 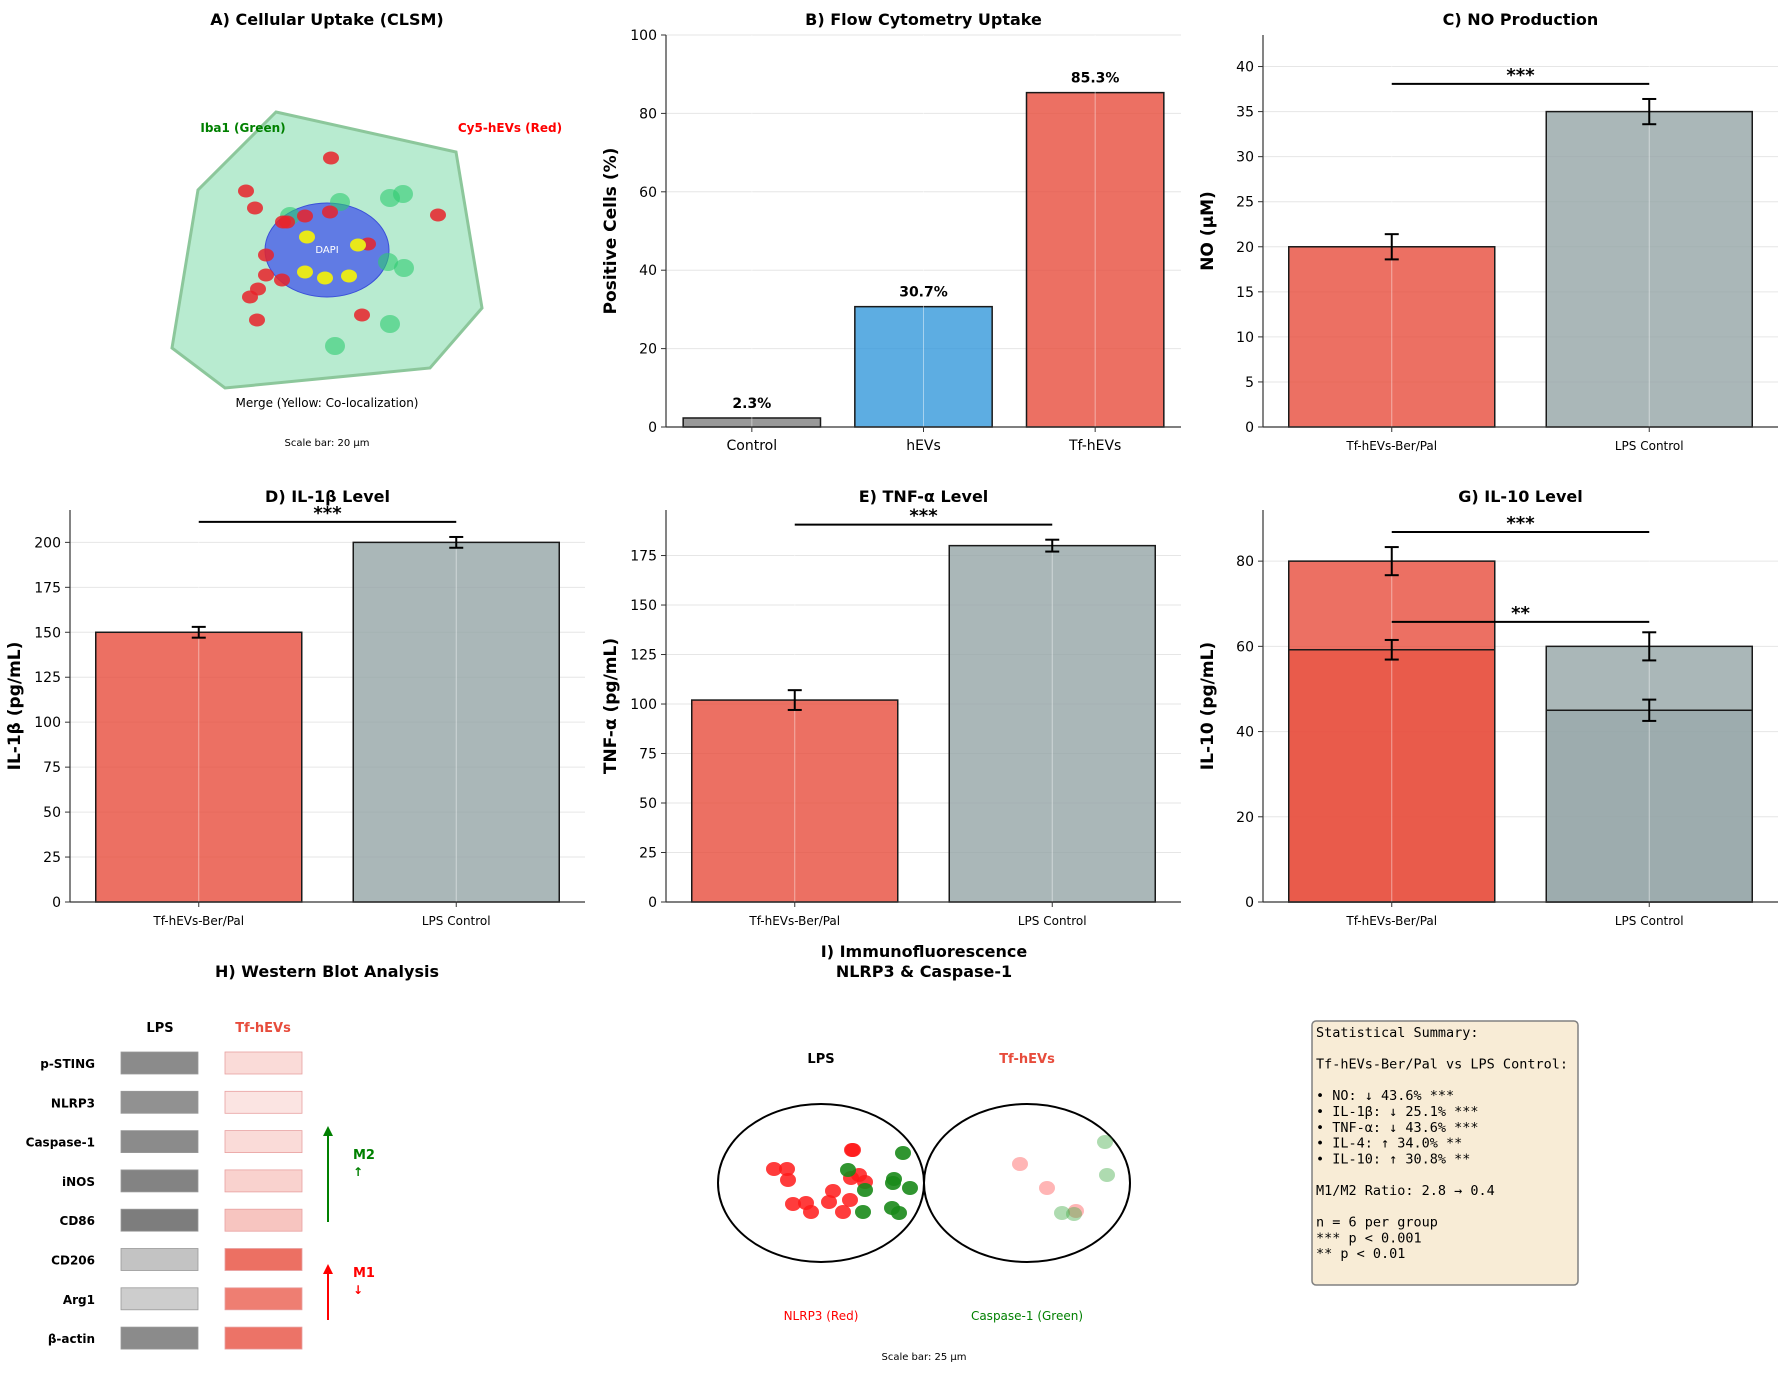 What do you see at coordinates (923, 446) in the screenshot?
I see `x-tick-label: hEVs` at bounding box center [923, 446].